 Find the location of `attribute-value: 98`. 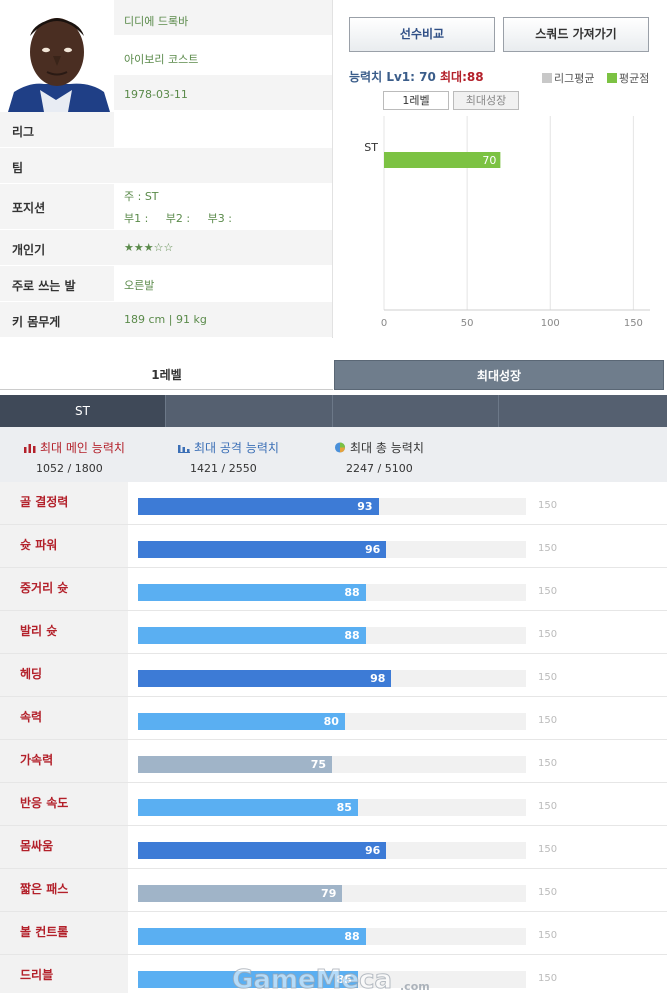

attribute-value: 98 is located at coordinates (378, 678).